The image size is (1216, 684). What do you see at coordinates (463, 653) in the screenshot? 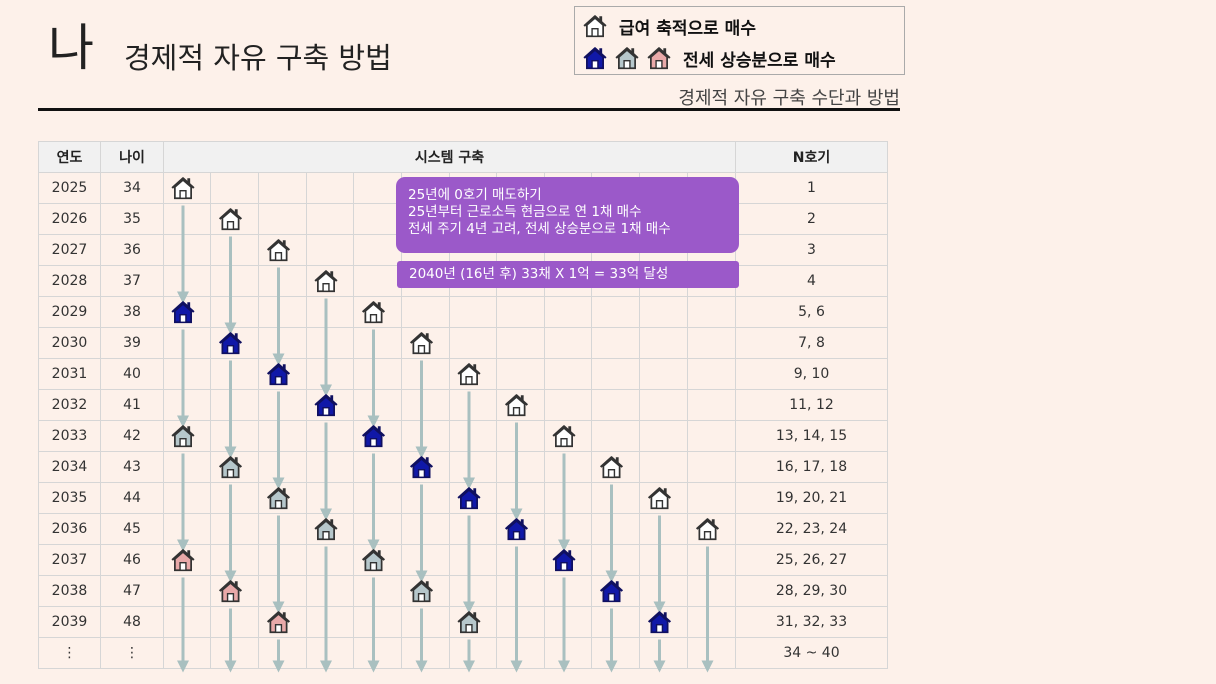
I see `table-row: ⋮ ⋮ 34 ~ 40` at bounding box center [463, 653].